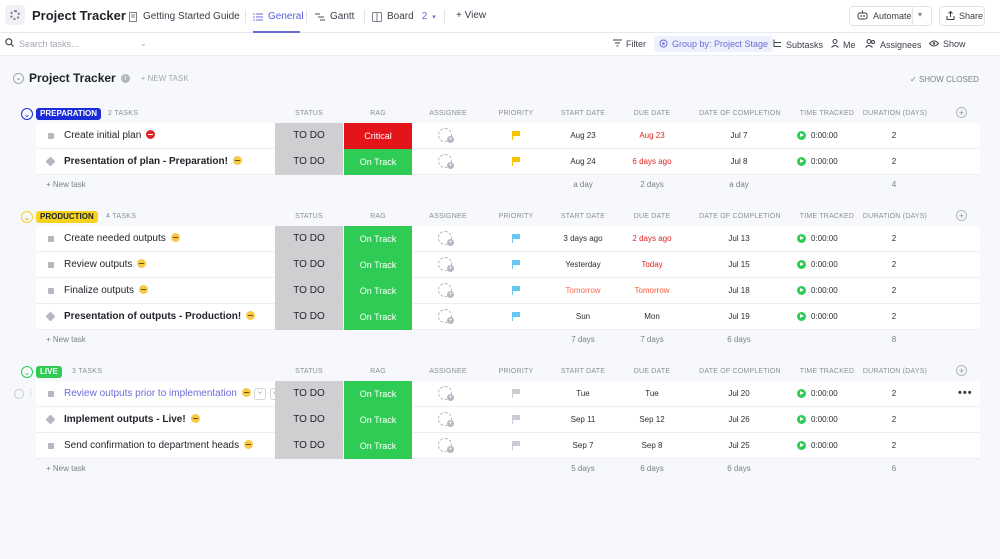 The image size is (1000, 559). What do you see at coordinates (962, 16) in the screenshot?
I see `share-button: Share` at bounding box center [962, 16].